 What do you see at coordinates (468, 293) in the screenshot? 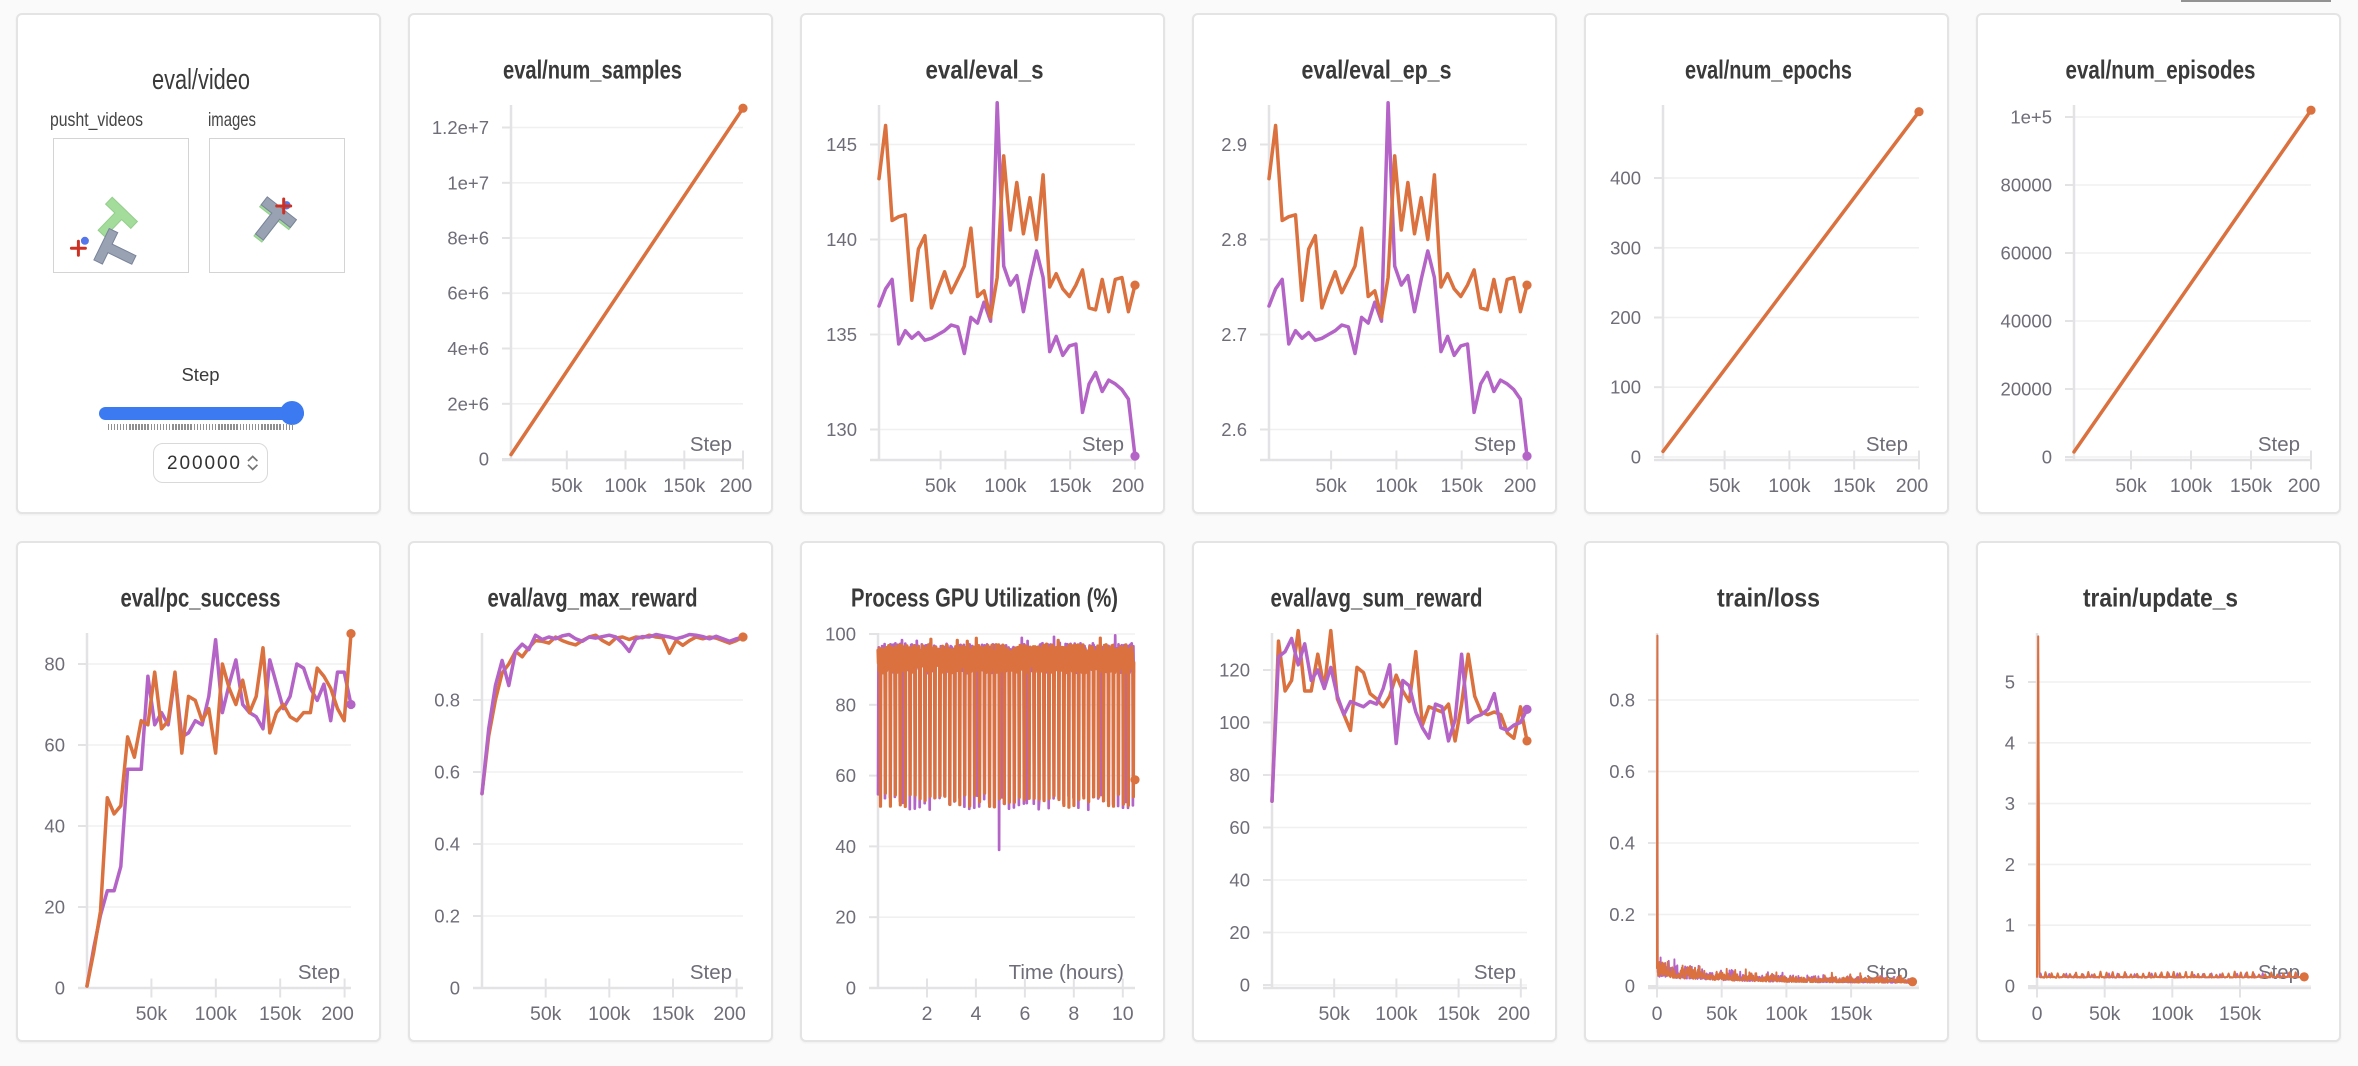
I see `svg-text: 6e+6` at bounding box center [468, 293].